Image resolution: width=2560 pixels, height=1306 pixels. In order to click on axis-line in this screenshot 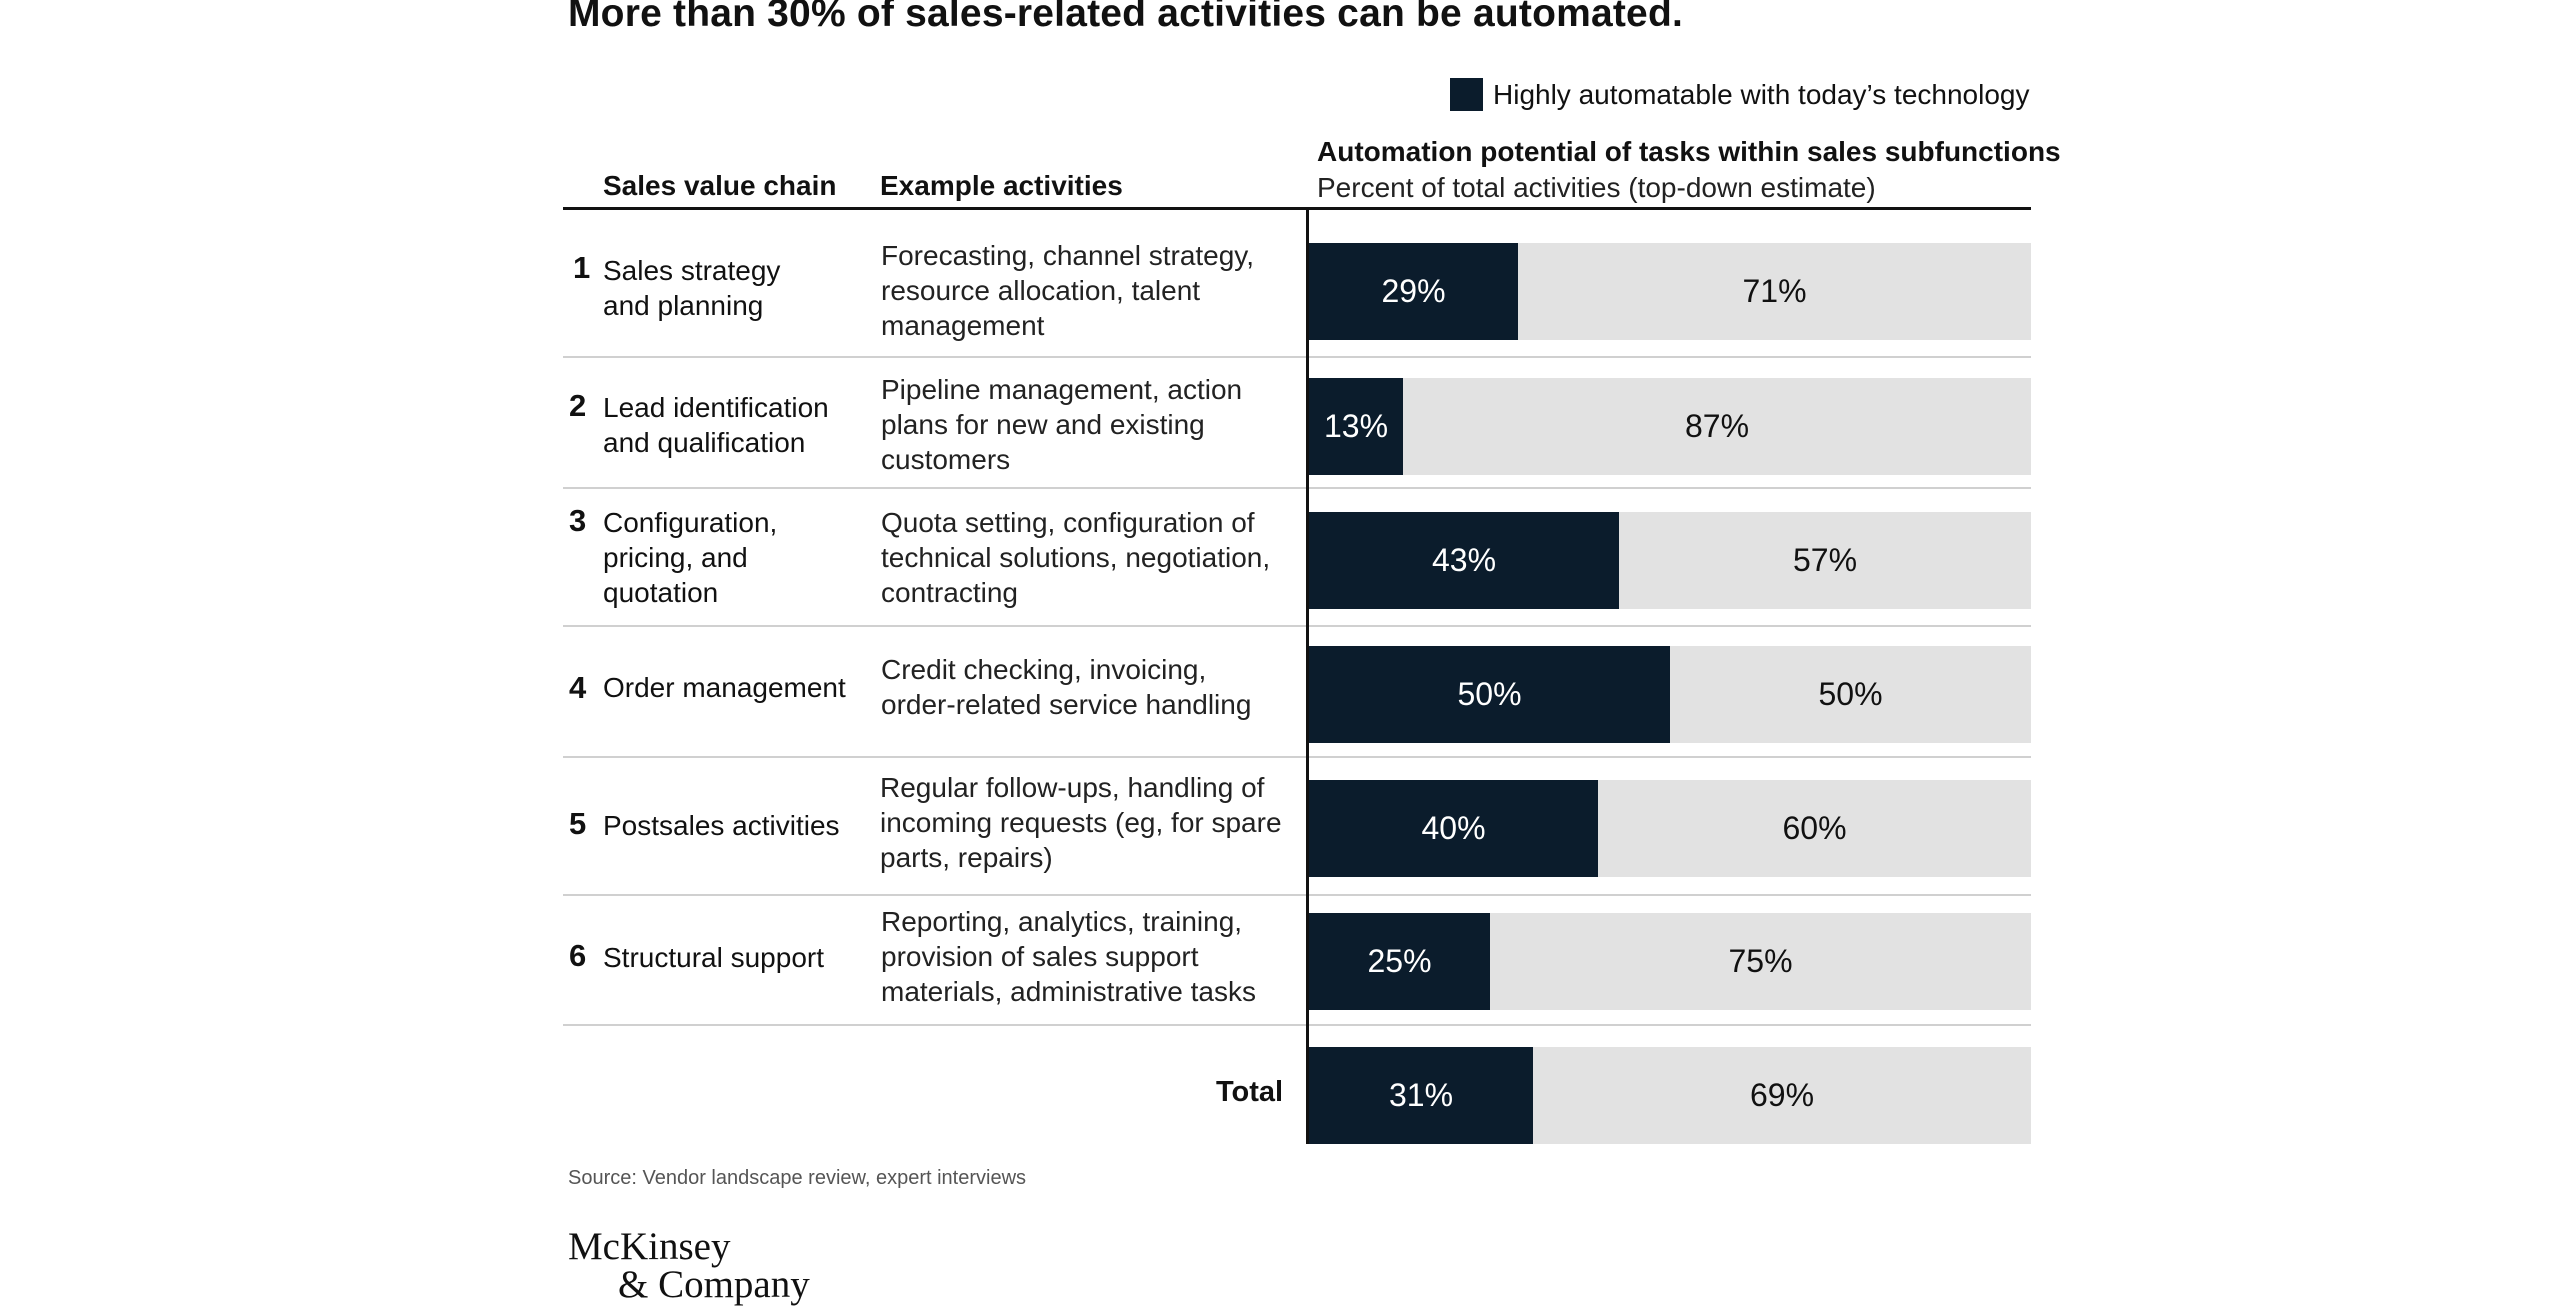, I will do `click(1307, 677)`.